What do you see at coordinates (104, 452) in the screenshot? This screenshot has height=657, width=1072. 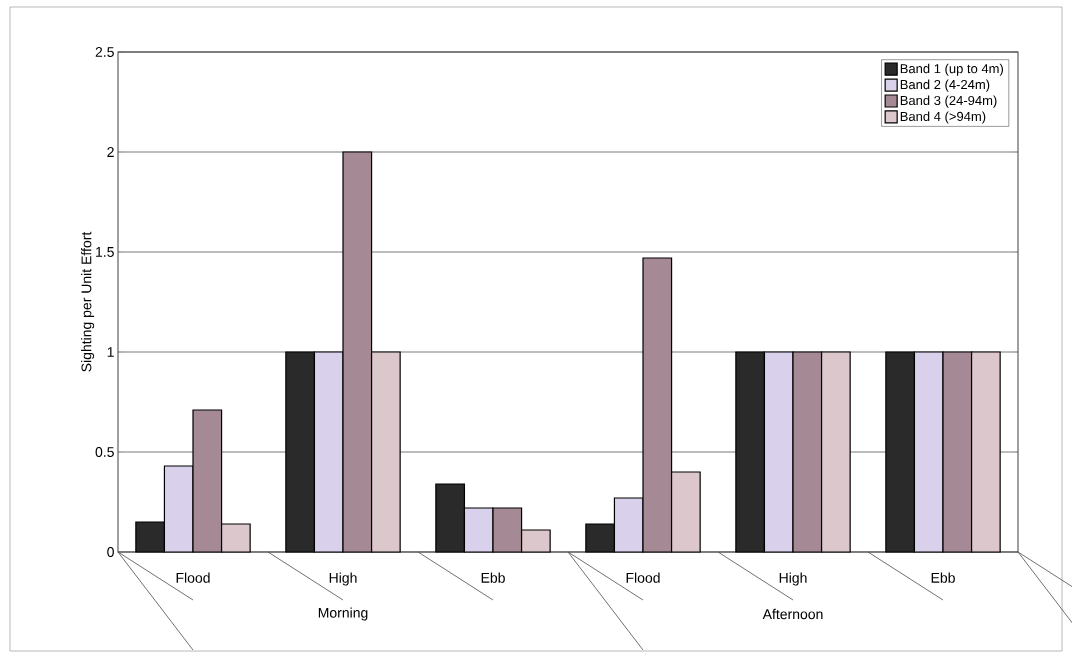 I see `y-tick-label: 0.5` at bounding box center [104, 452].